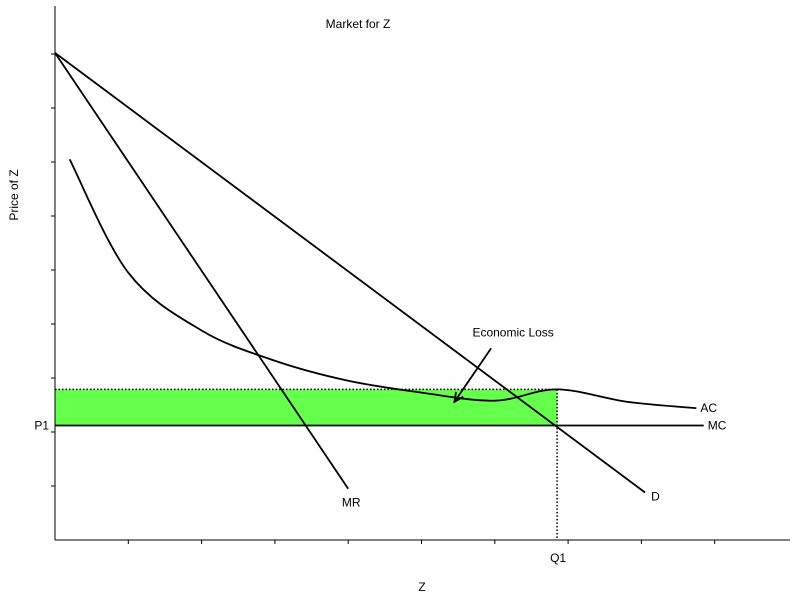  I want to click on x-tick-label-q1: Q1, so click(558, 558).